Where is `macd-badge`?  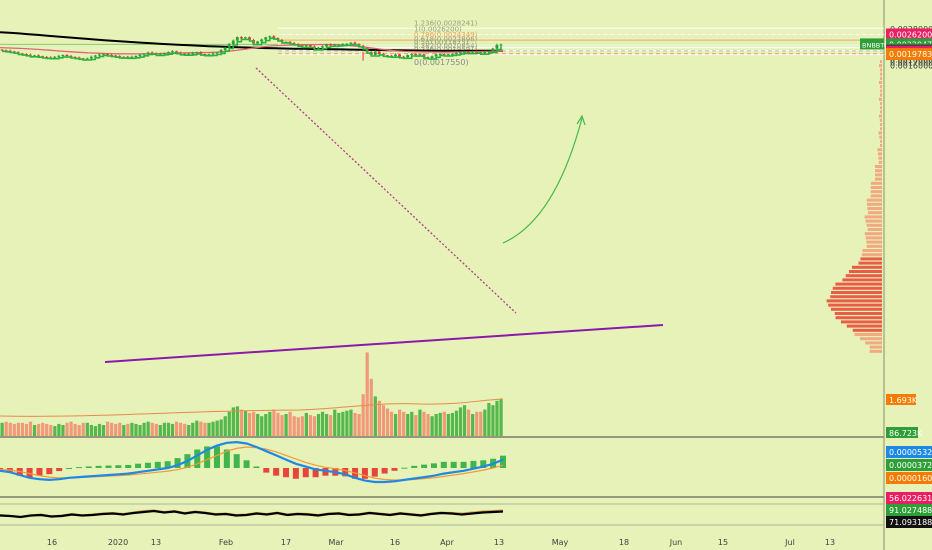
macd-badge is located at coordinates (909, 452).